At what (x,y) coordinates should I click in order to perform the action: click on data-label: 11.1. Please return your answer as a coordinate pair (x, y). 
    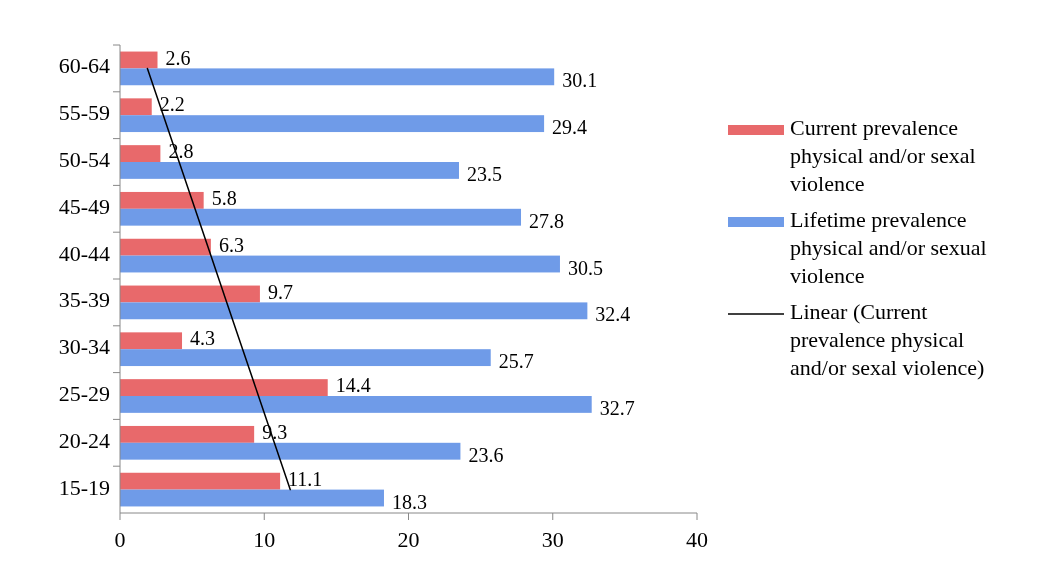
    Looking at the image, I should click on (305, 478).